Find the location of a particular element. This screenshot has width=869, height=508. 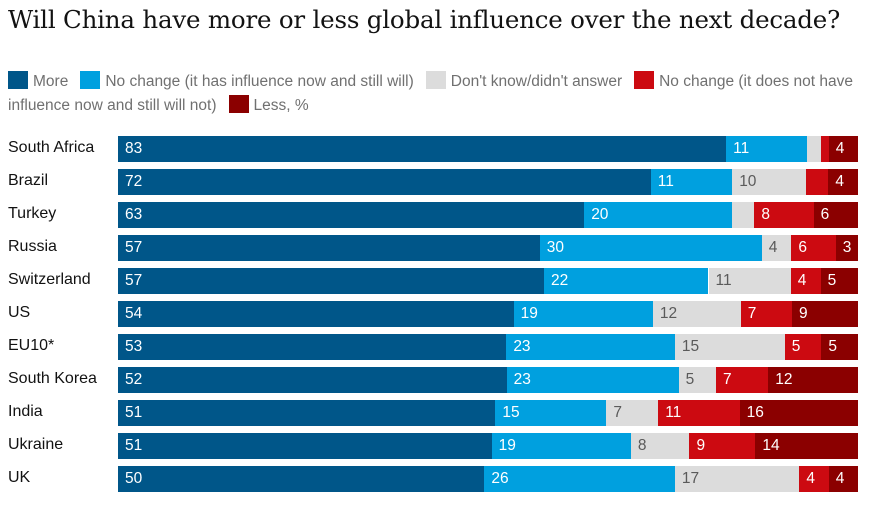

bar-segment: 53 is located at coordinates (312, 347).